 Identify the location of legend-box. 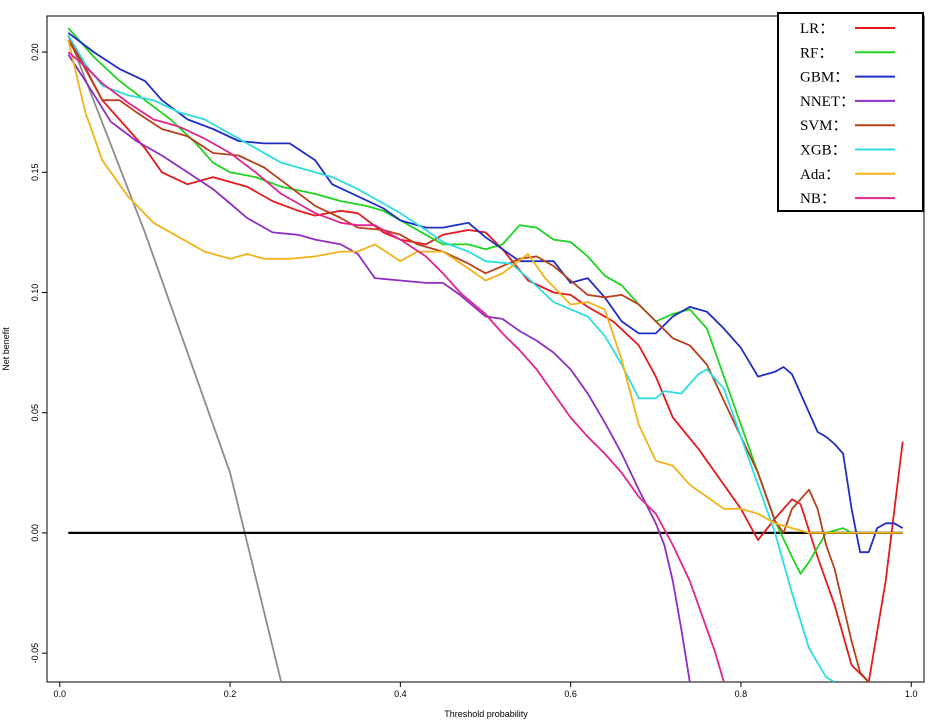
(850, 112).